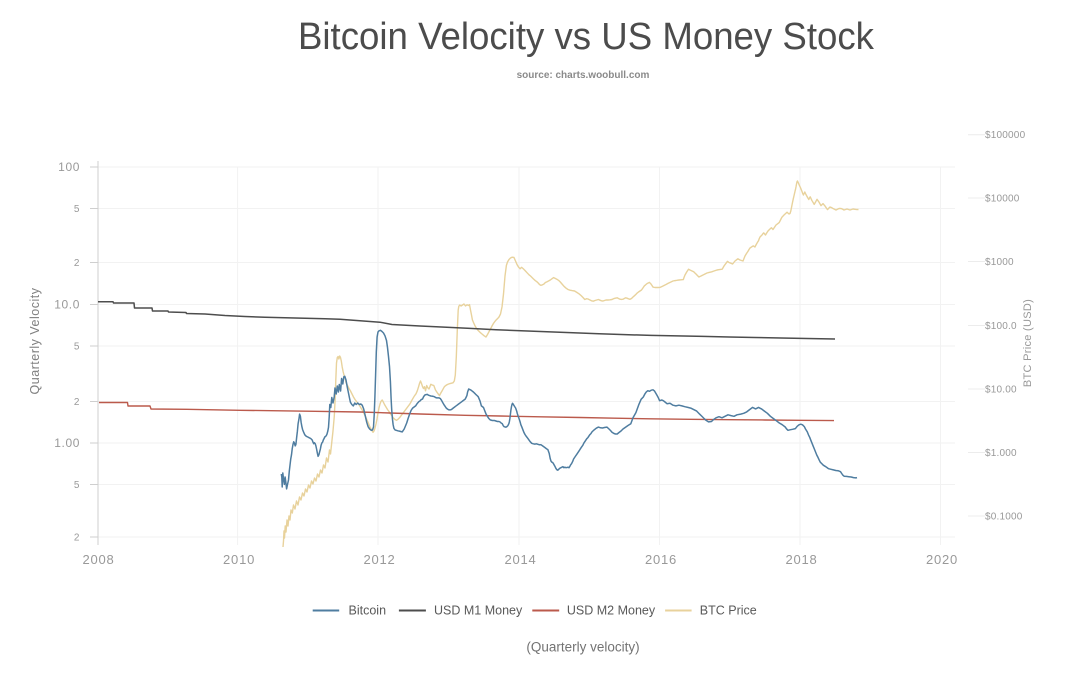 The height and width of the screenshot is (680, 1080). Describe the element at coordinates (520, 559) in the screenshot. I see `svg-text: 2014` at that location.